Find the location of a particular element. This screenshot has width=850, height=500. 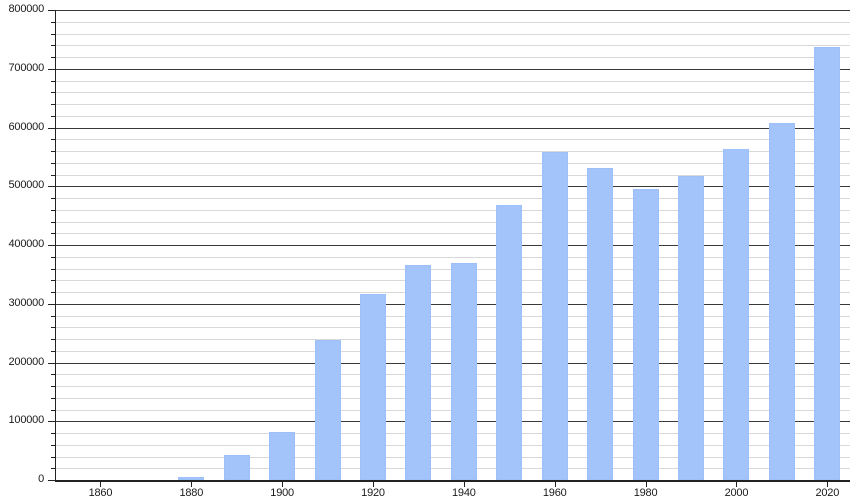

y-axis-label: 600000 is located at coordinates (26, 126).